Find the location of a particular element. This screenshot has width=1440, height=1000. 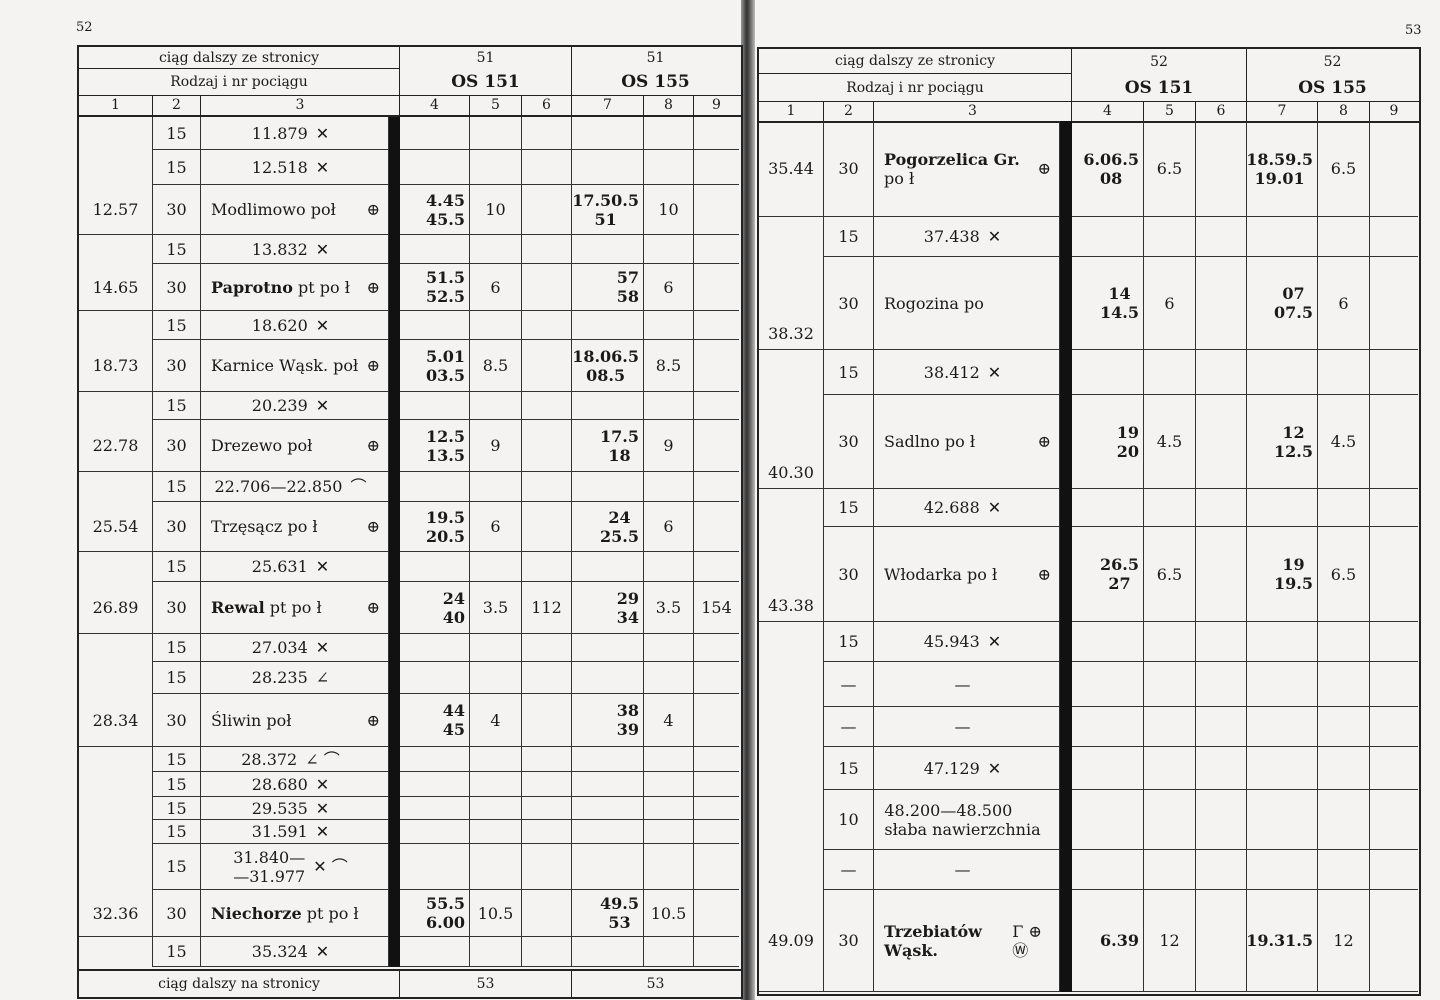

location-cell: 28.680 ✕ is located at coordinates (295, 784).